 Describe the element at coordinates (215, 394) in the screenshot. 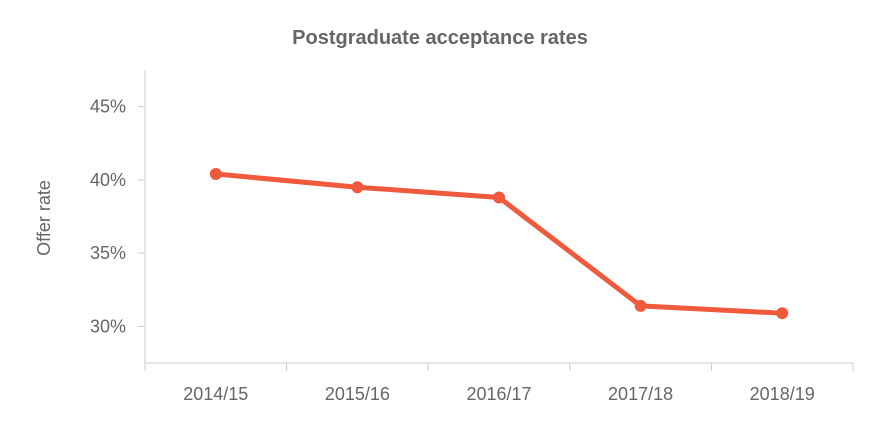

I see `x-tick-label: 2014/15` at that location.